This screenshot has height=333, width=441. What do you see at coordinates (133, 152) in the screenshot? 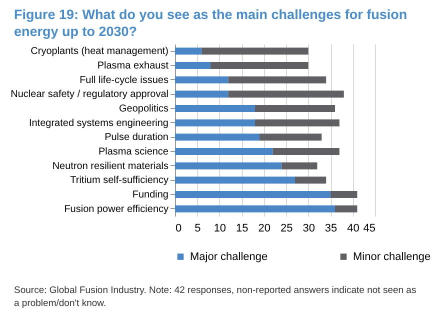
I see `y-tick-label: Plasma science` at bounding box center [133, 152].